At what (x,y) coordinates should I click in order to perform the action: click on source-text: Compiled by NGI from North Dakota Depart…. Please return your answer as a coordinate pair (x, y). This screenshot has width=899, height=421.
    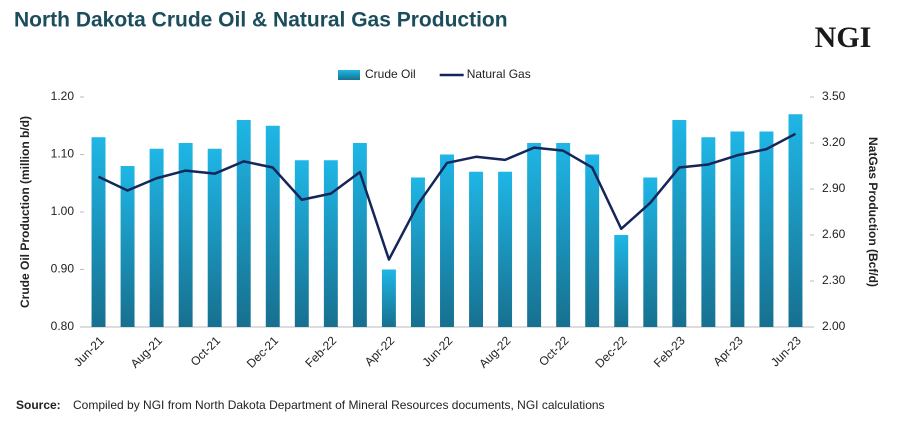
    Looking at the image, I should click on (339, 405).